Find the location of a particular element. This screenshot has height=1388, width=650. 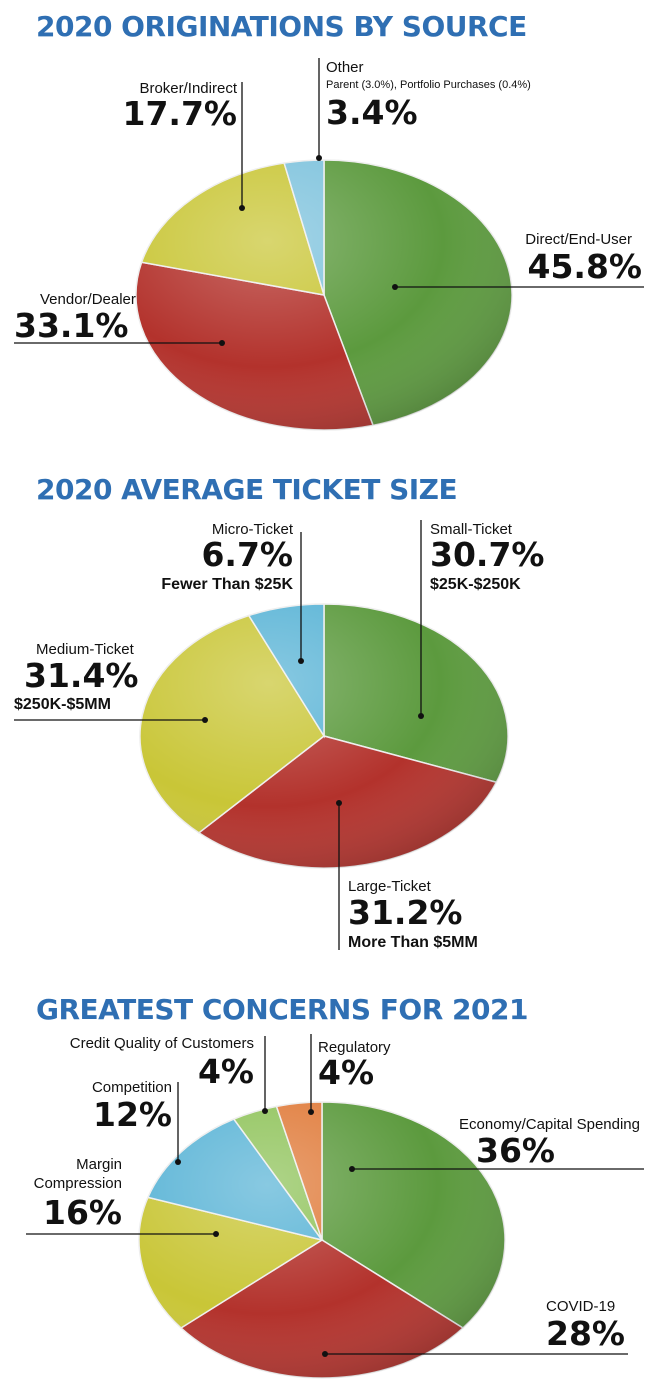

slice-value-label: 36% is located at coordinates (515, 1150).